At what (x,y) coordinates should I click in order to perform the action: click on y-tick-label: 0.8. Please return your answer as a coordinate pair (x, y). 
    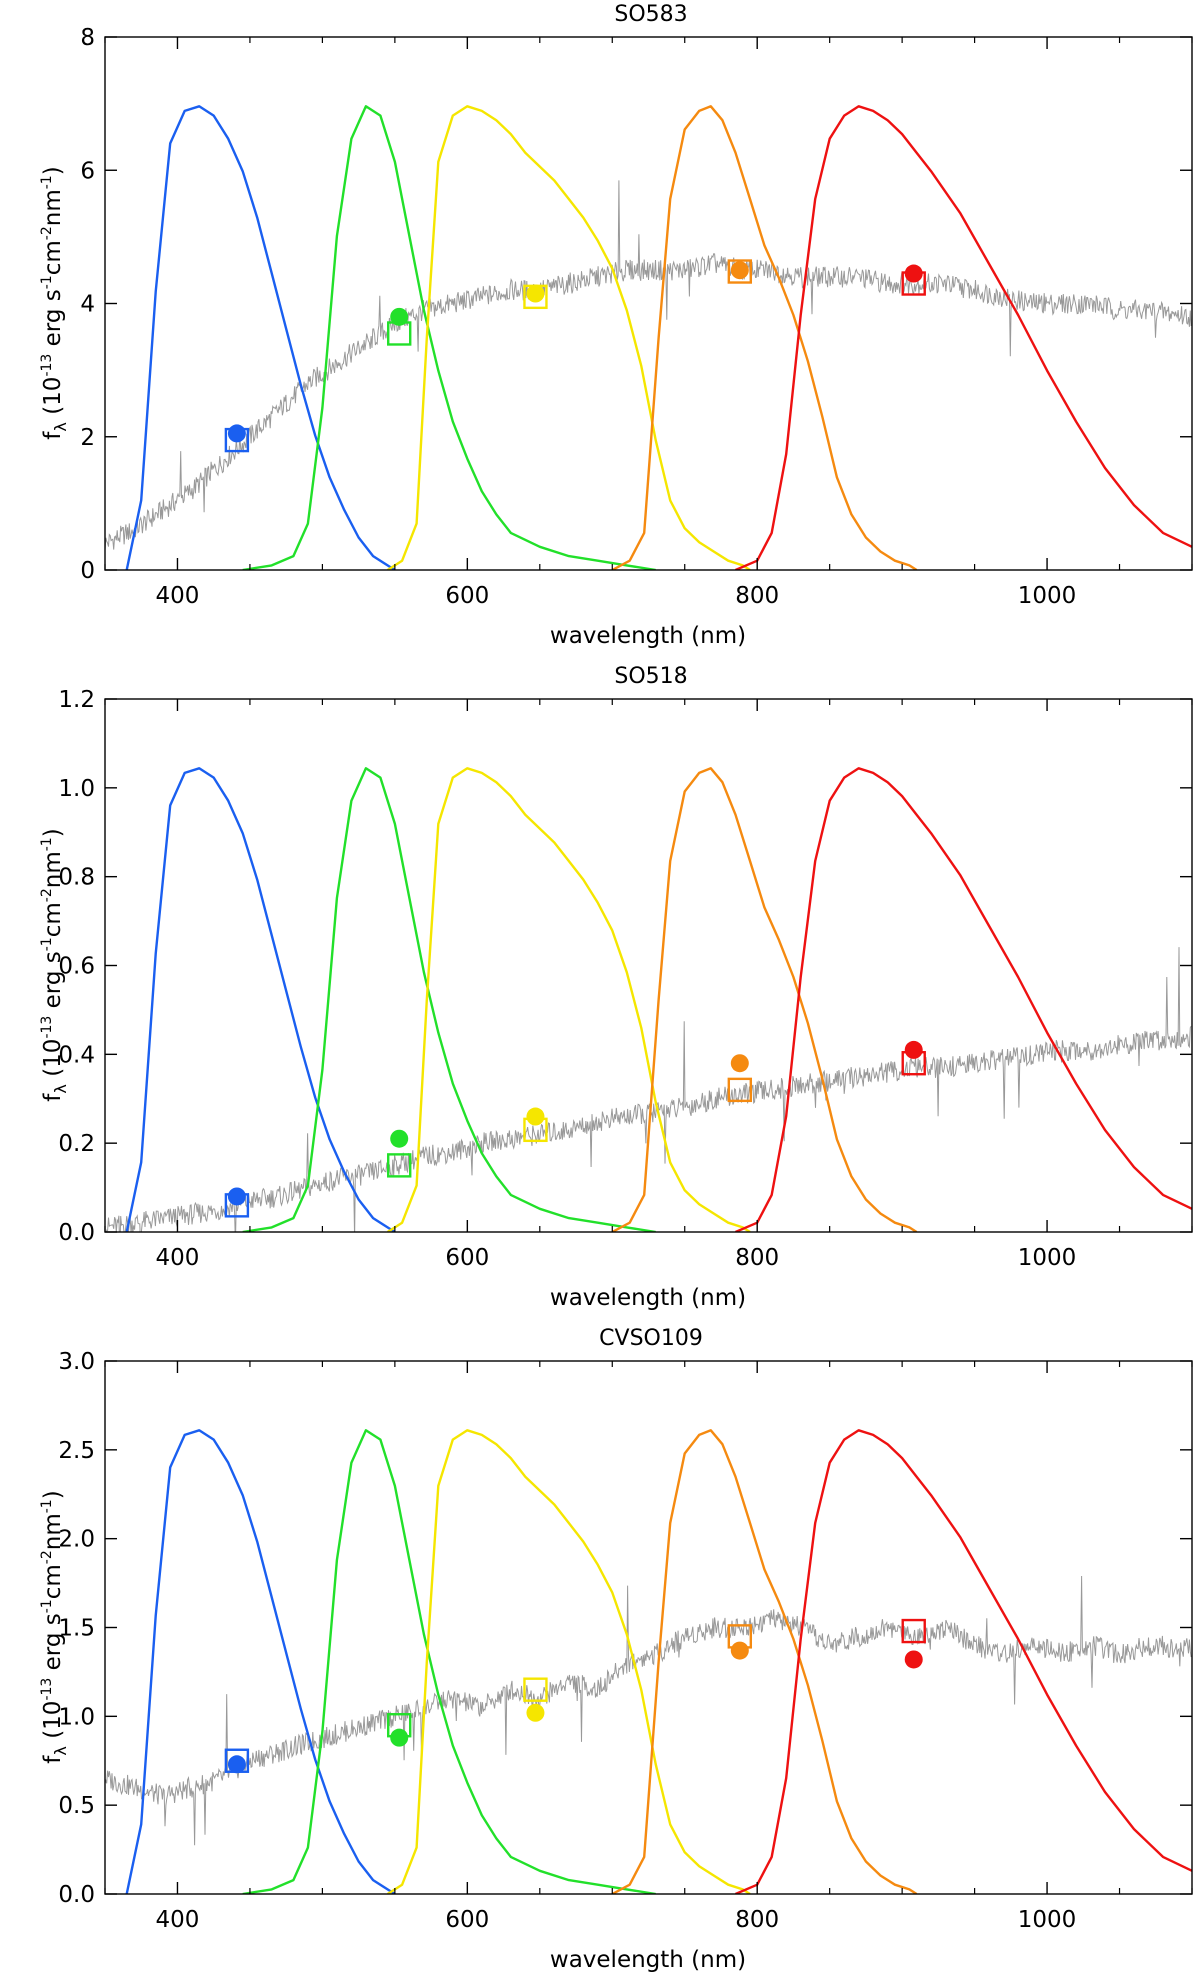
    Looking at the image, I should click on (76, 878).